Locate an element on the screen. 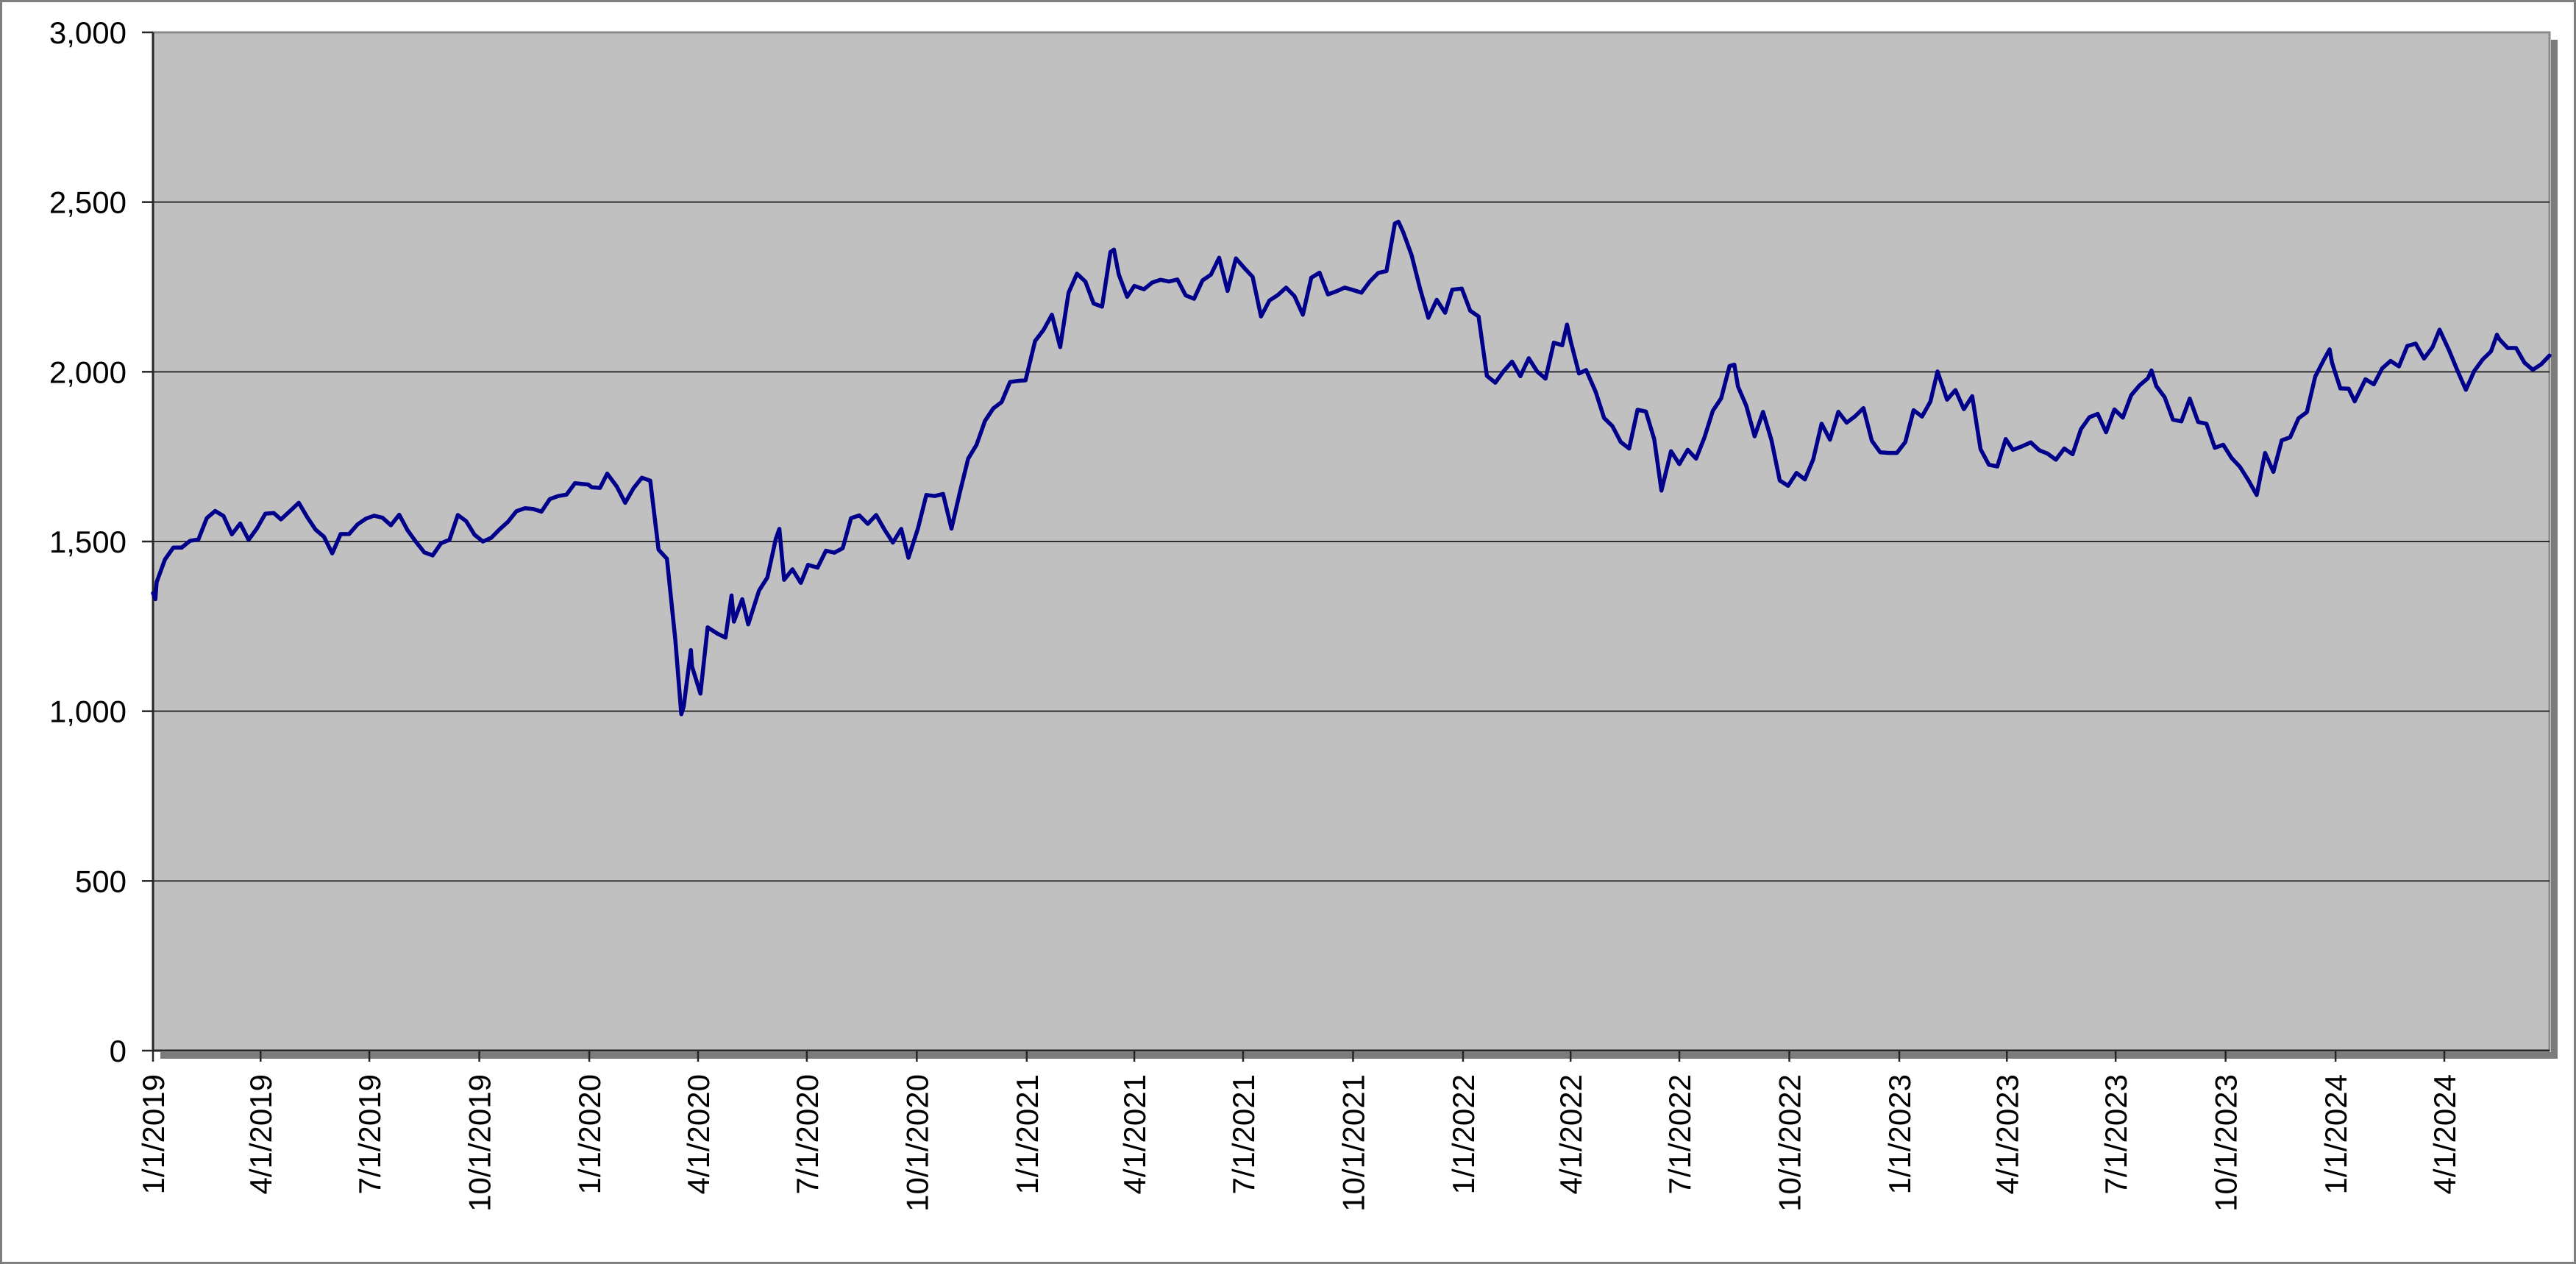  x-tick-label: 7/1/2021 is located at coordinates (1243, 1134).